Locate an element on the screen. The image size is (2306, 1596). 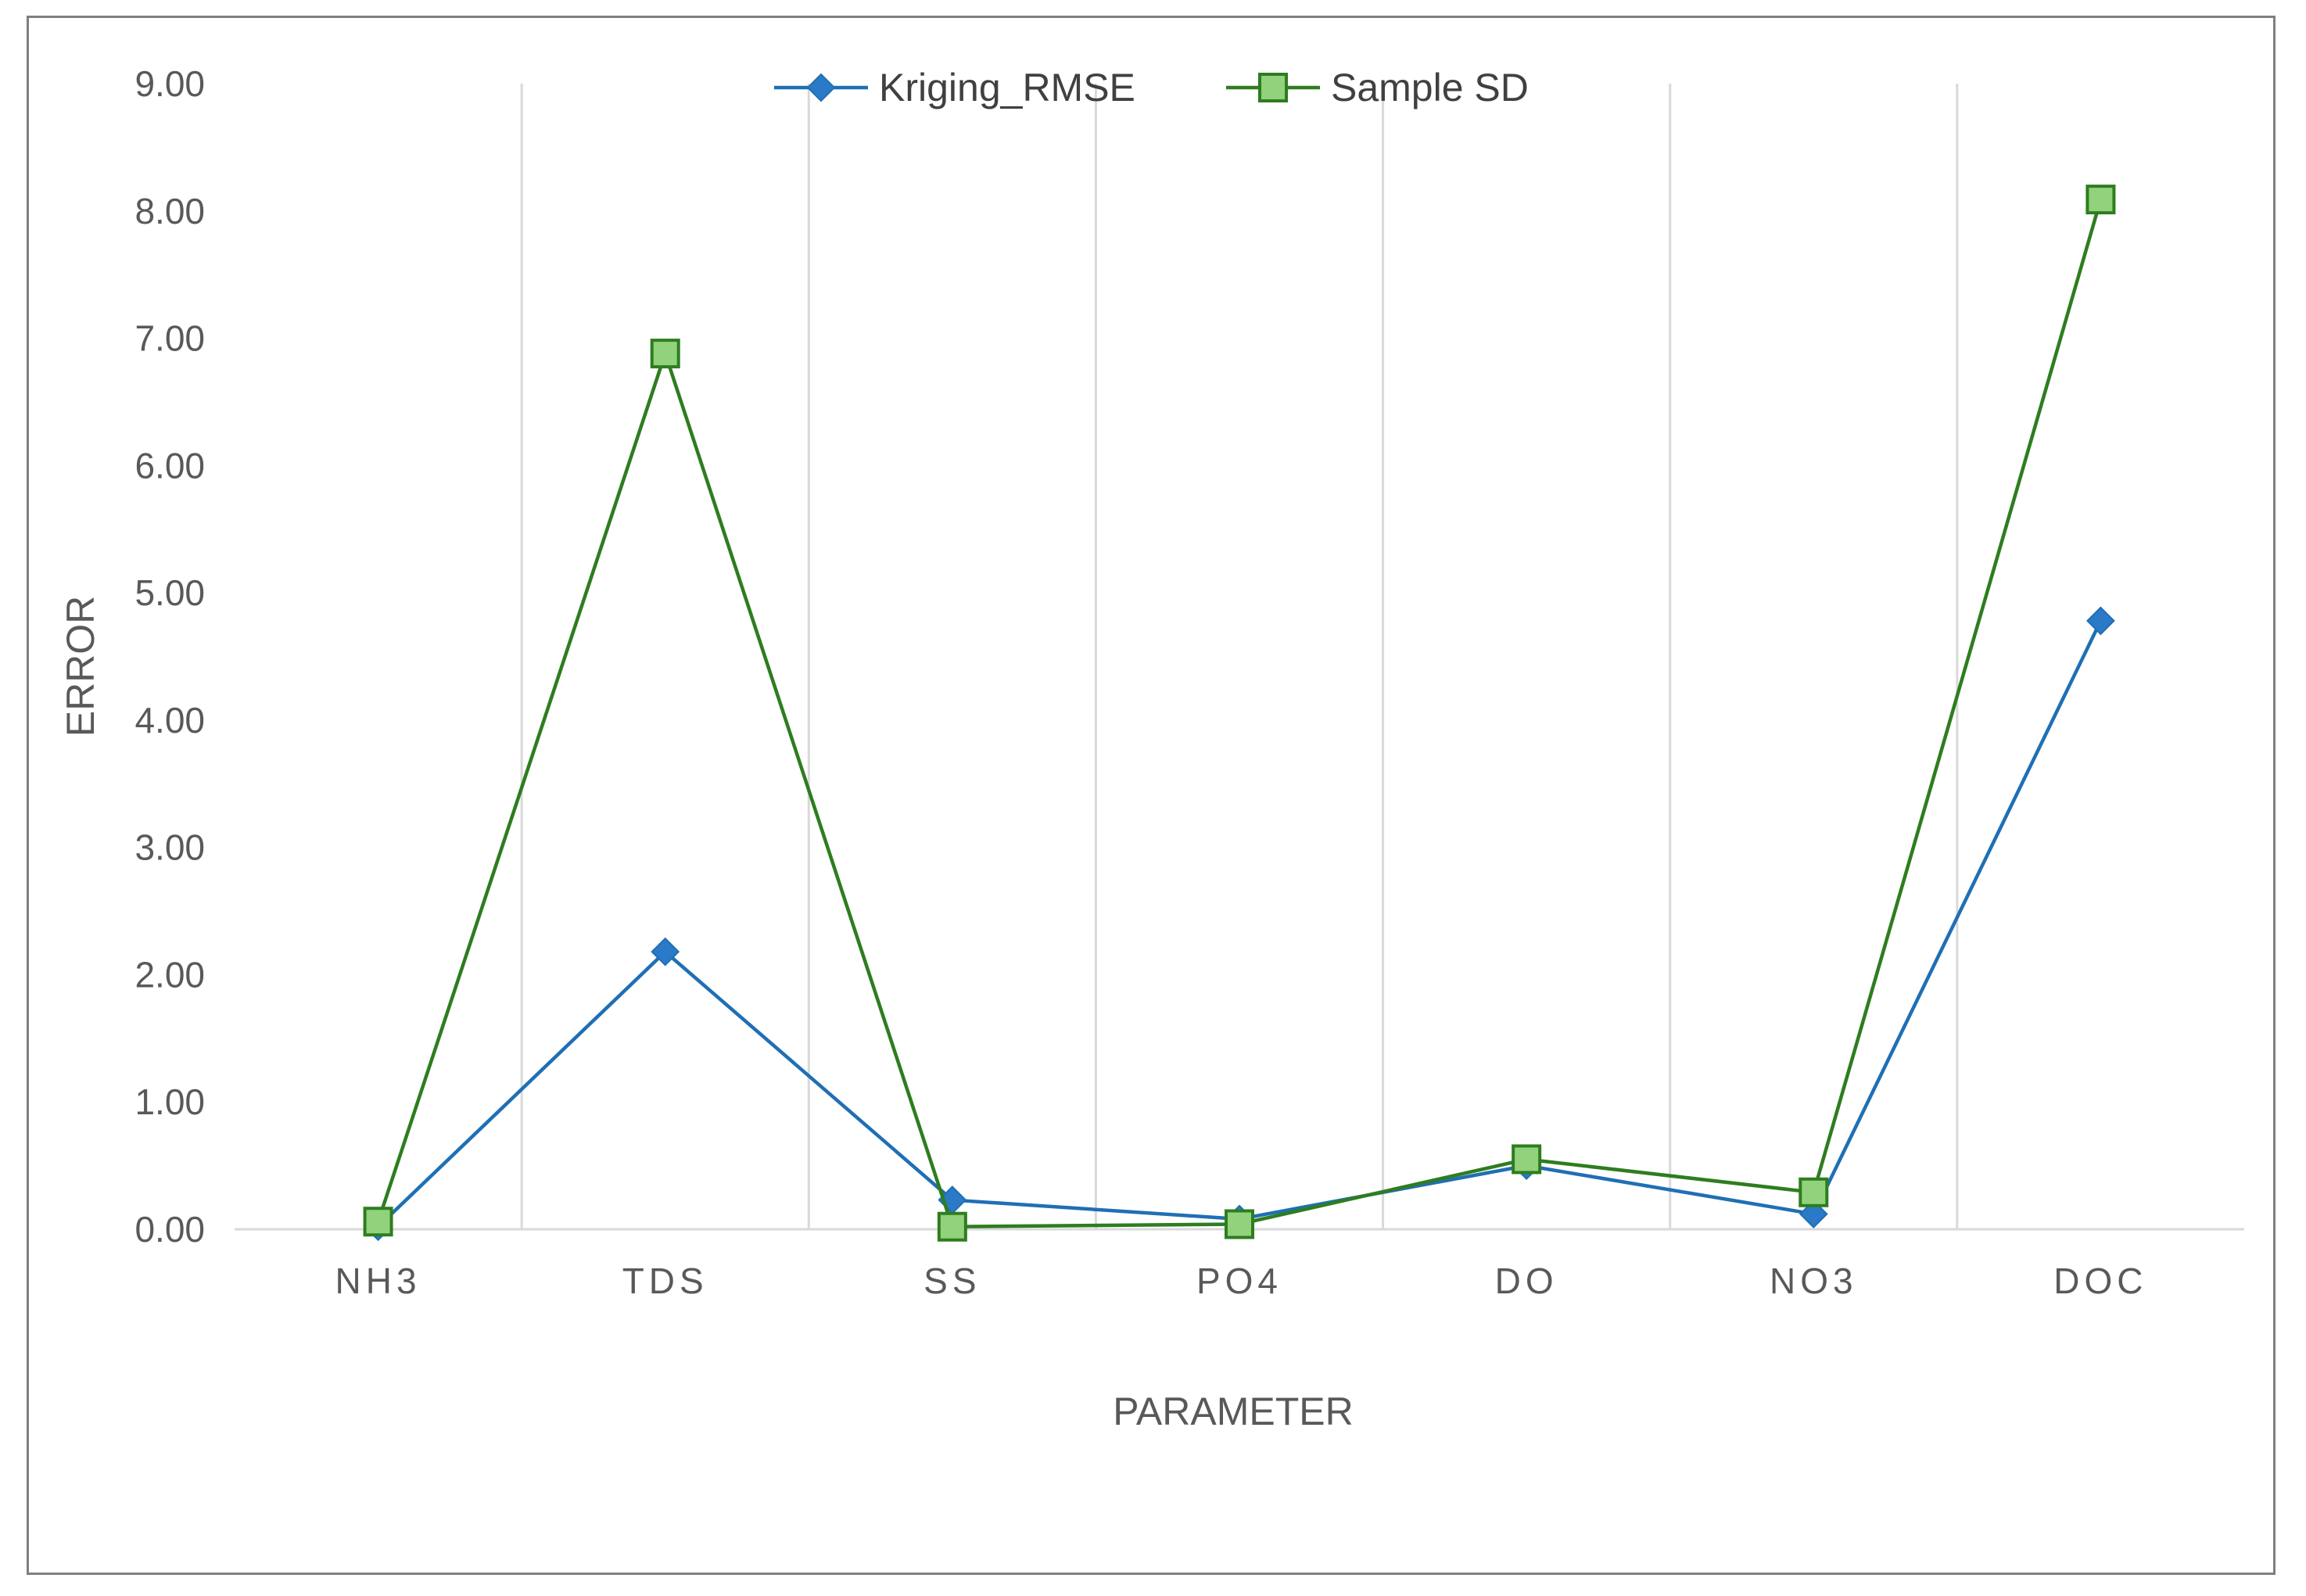
y-tick-label: 6.00 is located at coordinates (169, 465).